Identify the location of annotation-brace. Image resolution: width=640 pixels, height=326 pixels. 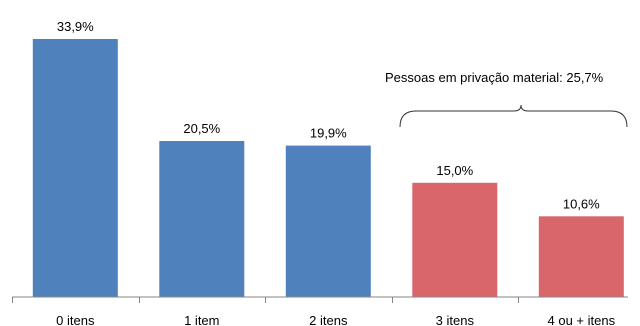
(513, 116).